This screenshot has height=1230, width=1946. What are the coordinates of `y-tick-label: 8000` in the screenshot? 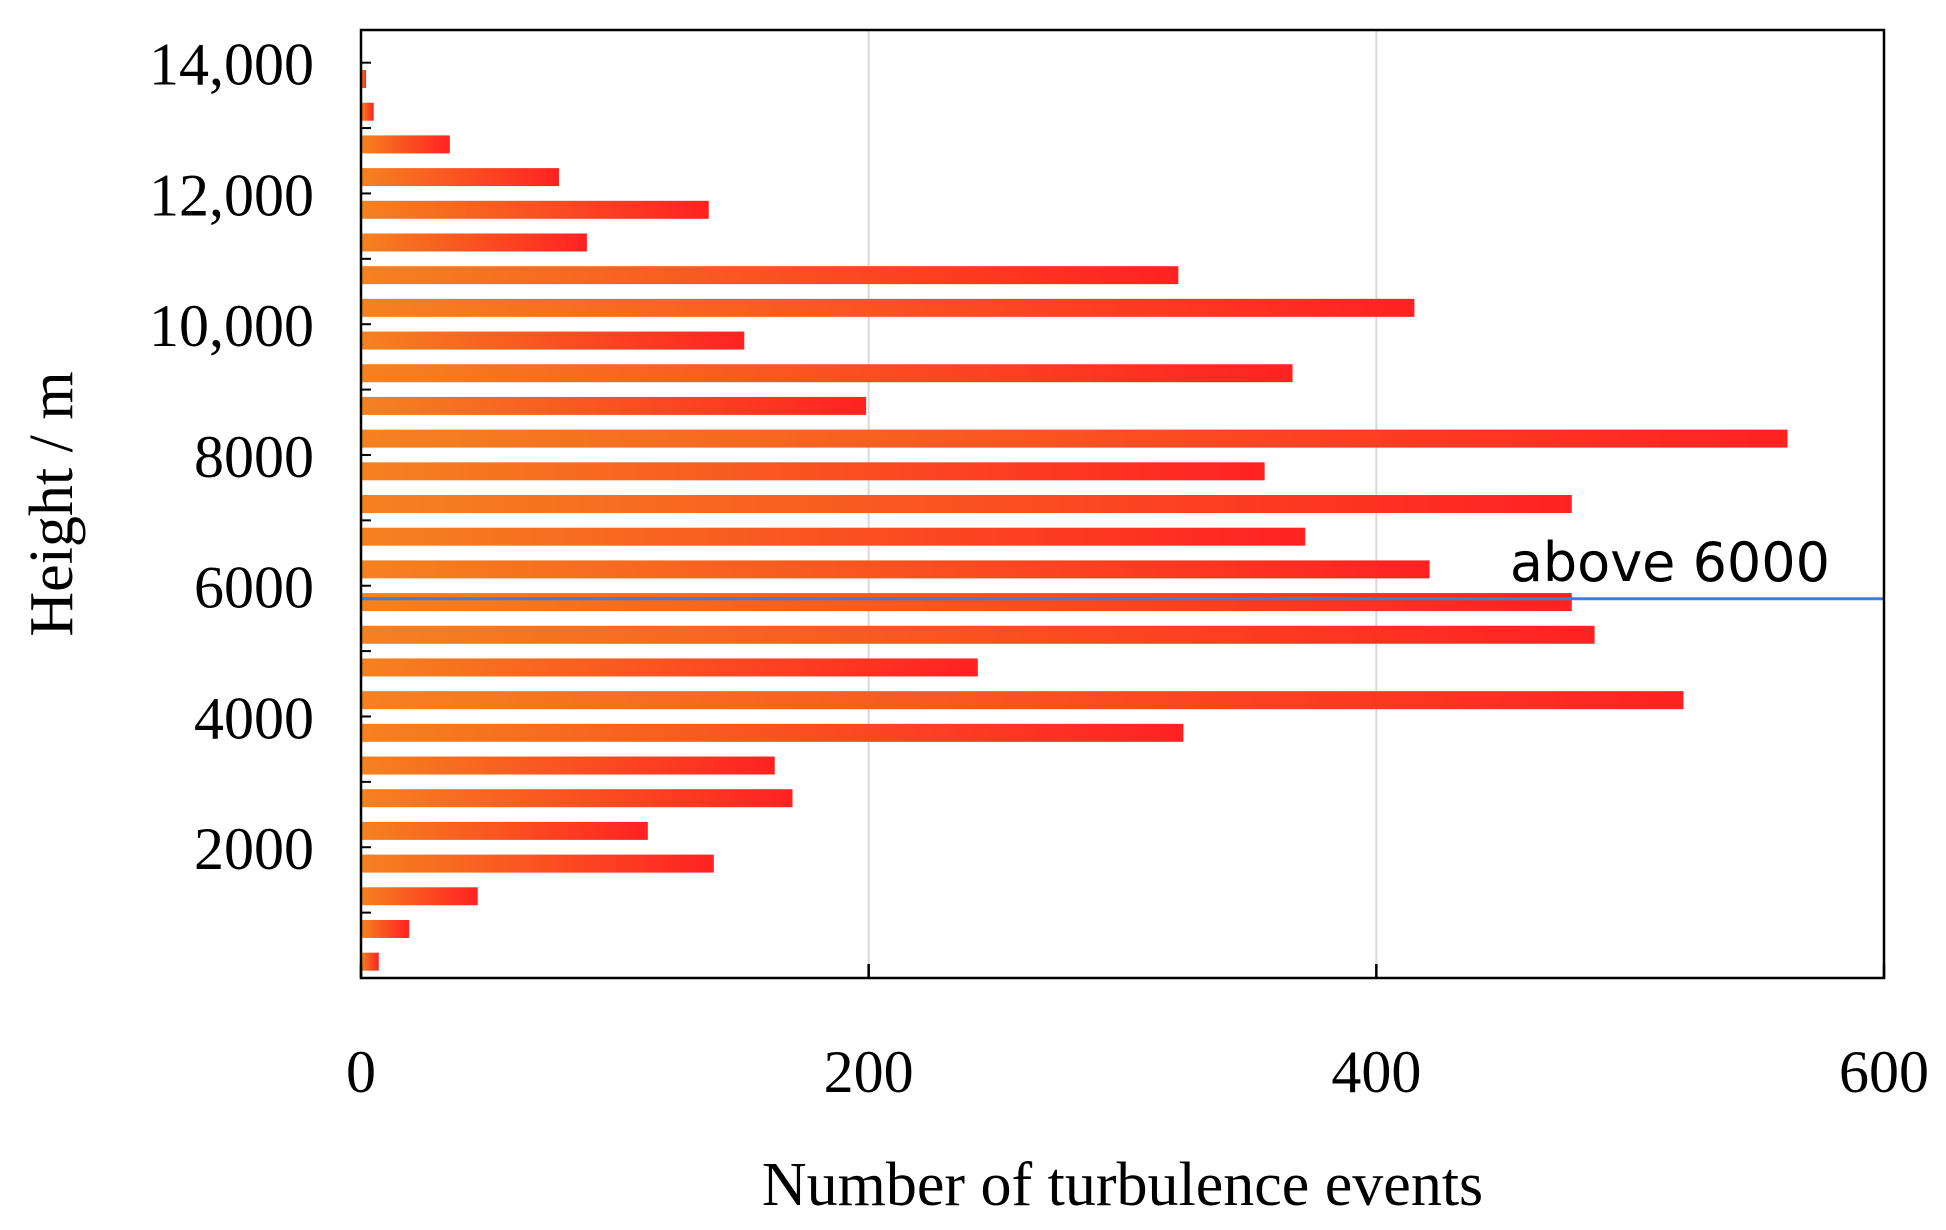 It's located at (254, 457).